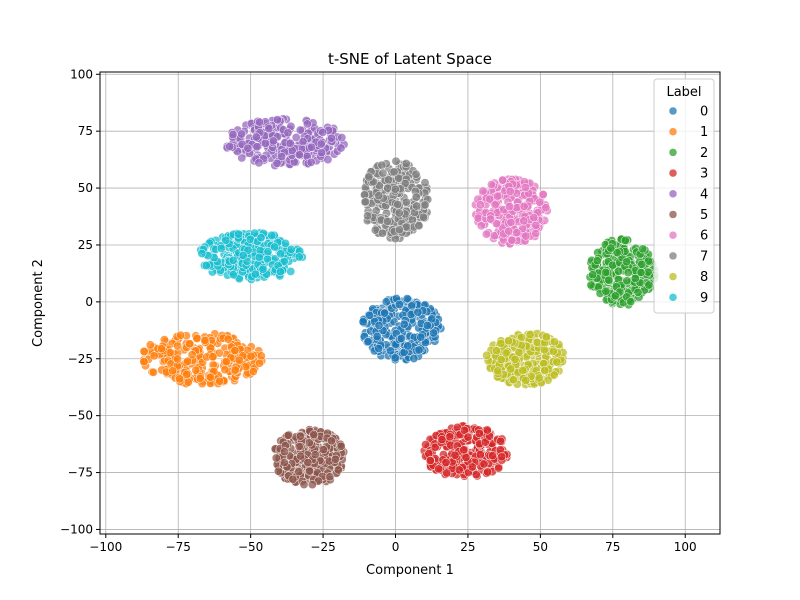  Describe the element at coordinates (704, 298) in the screenshot. I see `legend-entry-label: 9` at that location.